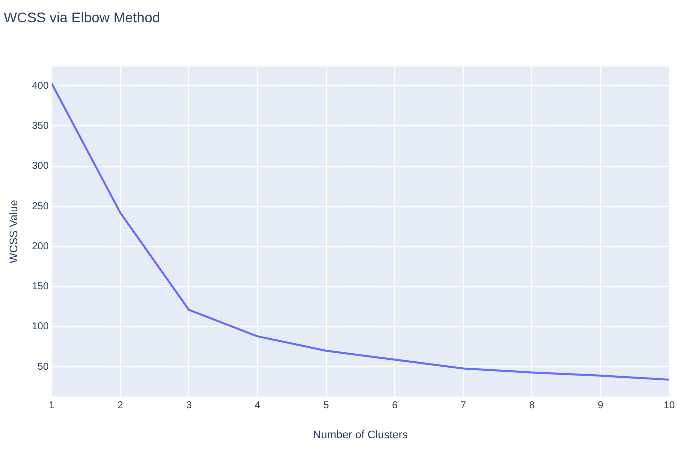 The height and width of the screenshot is (450, 678). Describe the element at coordinates (41, 246) in the screenshot. I see `y-tick-label: 200` at that location.